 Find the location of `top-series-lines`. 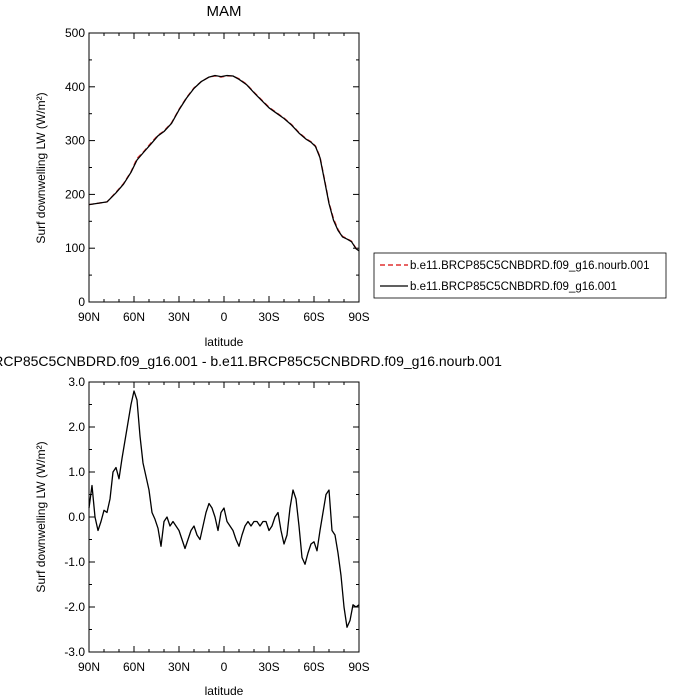

top-series-lines is located at coordinates (224, 163).